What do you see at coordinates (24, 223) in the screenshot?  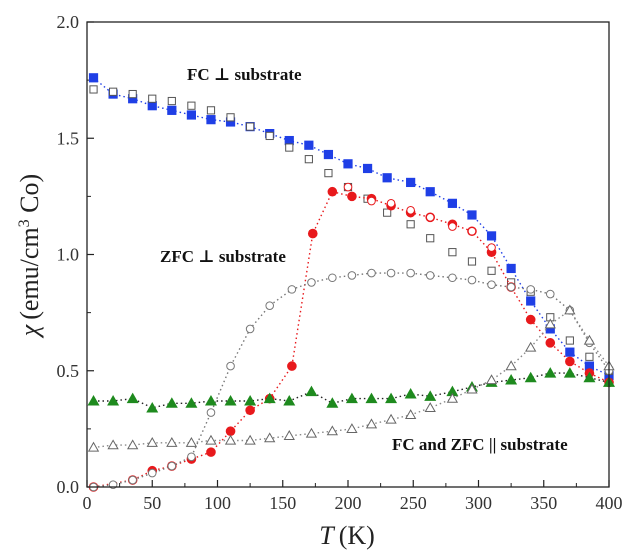 I see `y-axis-unit-sup: 3` at bounding box center [24, 223].